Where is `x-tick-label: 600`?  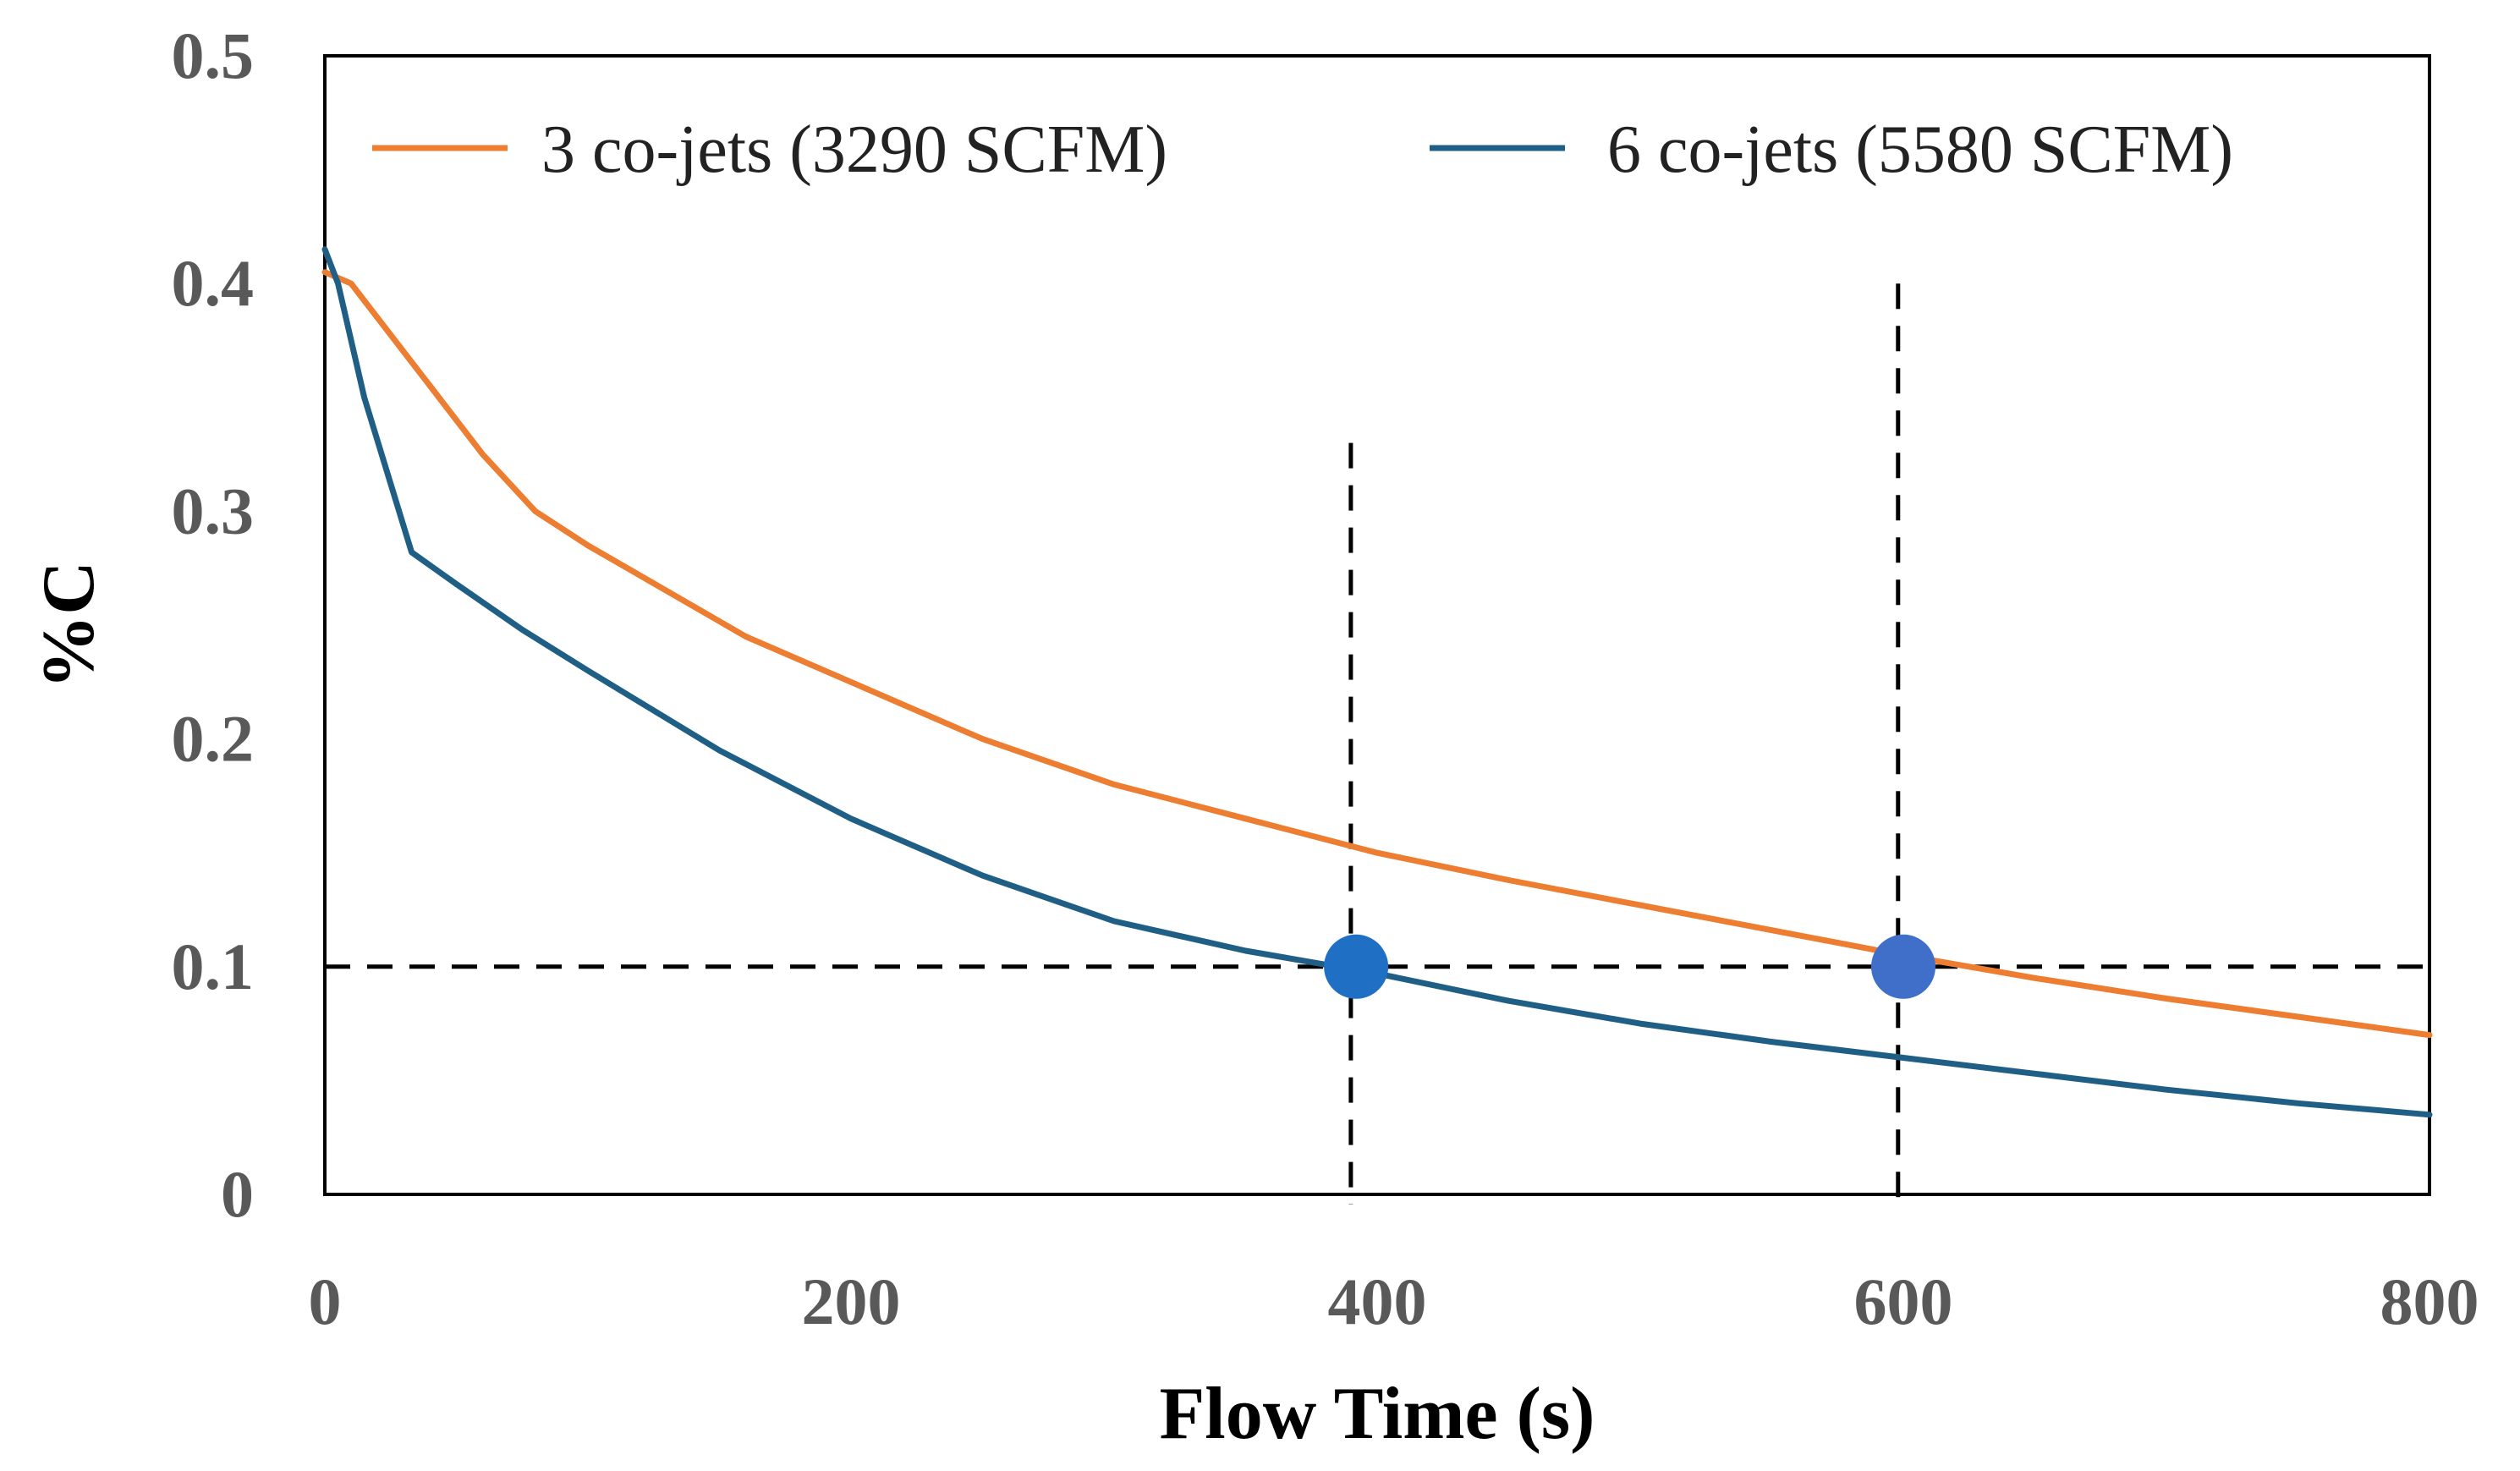
x-tick-label: 600 is located at coordinates (1903, 1301).